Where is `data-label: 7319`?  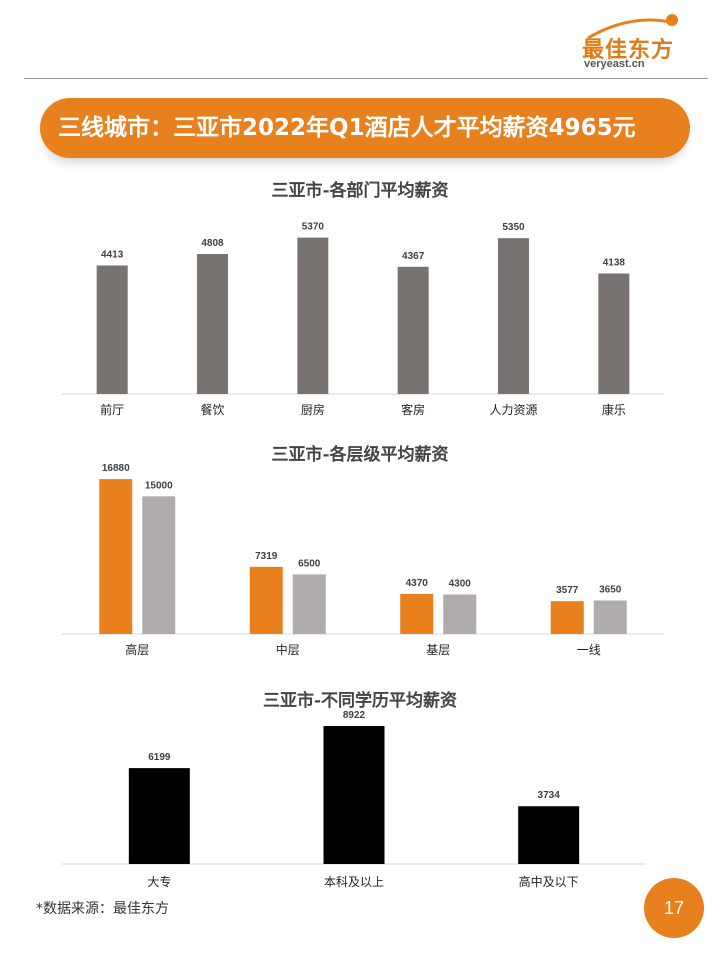 data-label: 7319 is located at coordinates (266, 556).